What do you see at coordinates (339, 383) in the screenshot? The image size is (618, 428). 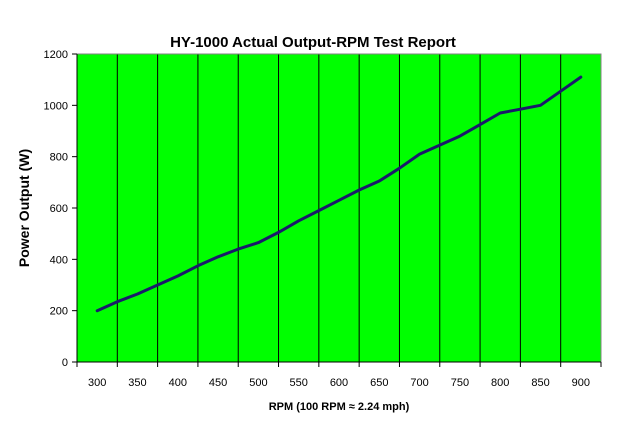 I see `x-tick-label: 600` at bounding box center [339, 383].